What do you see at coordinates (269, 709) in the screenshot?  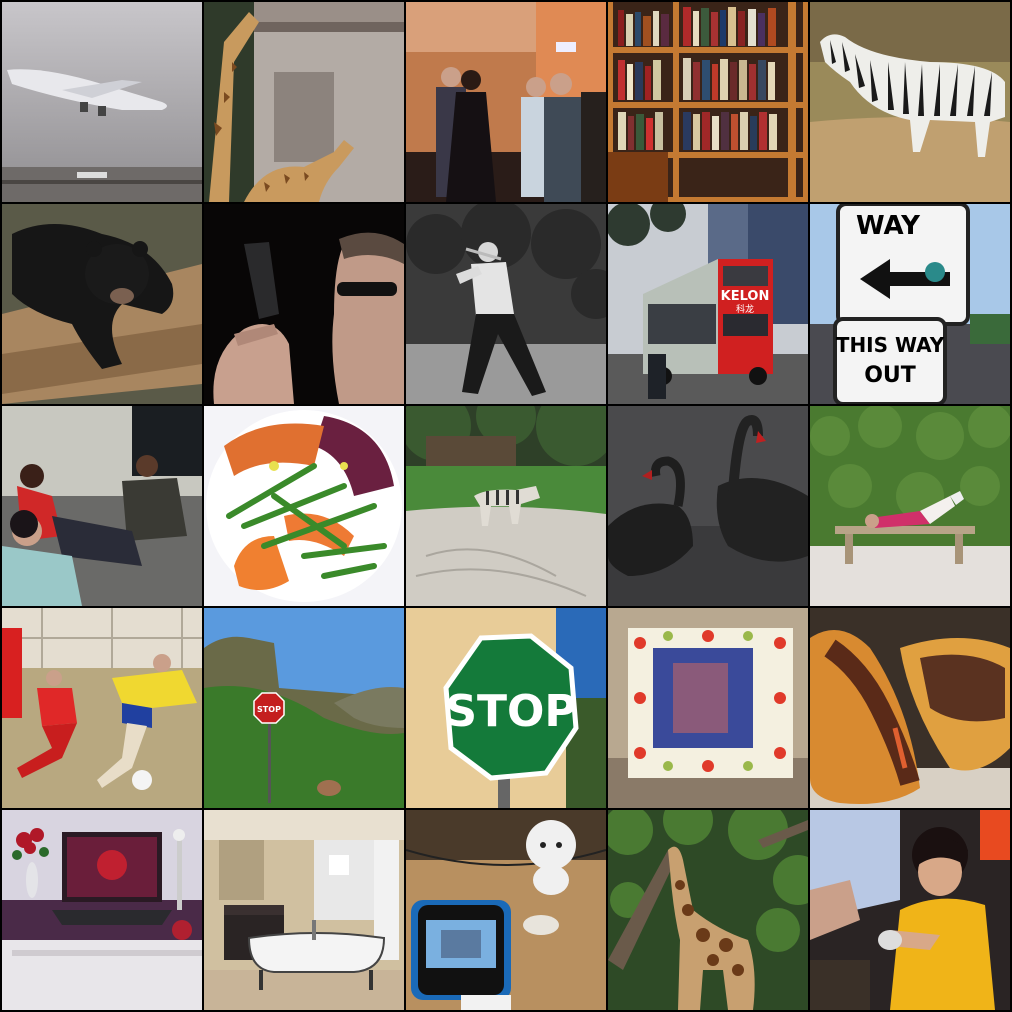 I see `small-stop-sign-text: STOP` at bounding box center [269, 709].